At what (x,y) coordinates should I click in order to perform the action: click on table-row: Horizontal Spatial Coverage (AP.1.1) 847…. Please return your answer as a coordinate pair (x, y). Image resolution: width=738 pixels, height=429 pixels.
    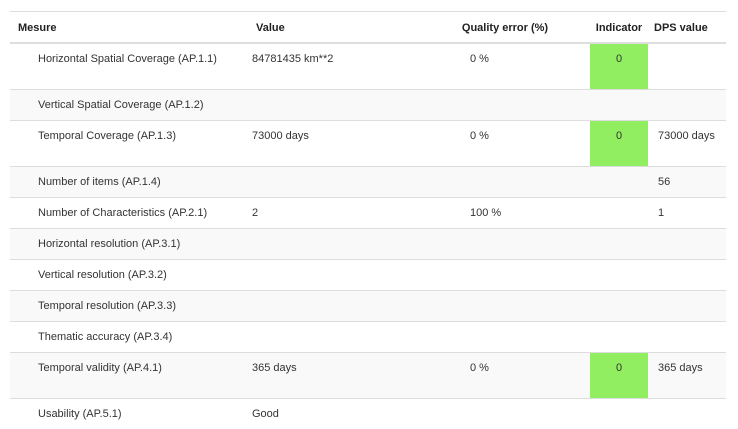
    Looking at the image, I should click on (368, 66).